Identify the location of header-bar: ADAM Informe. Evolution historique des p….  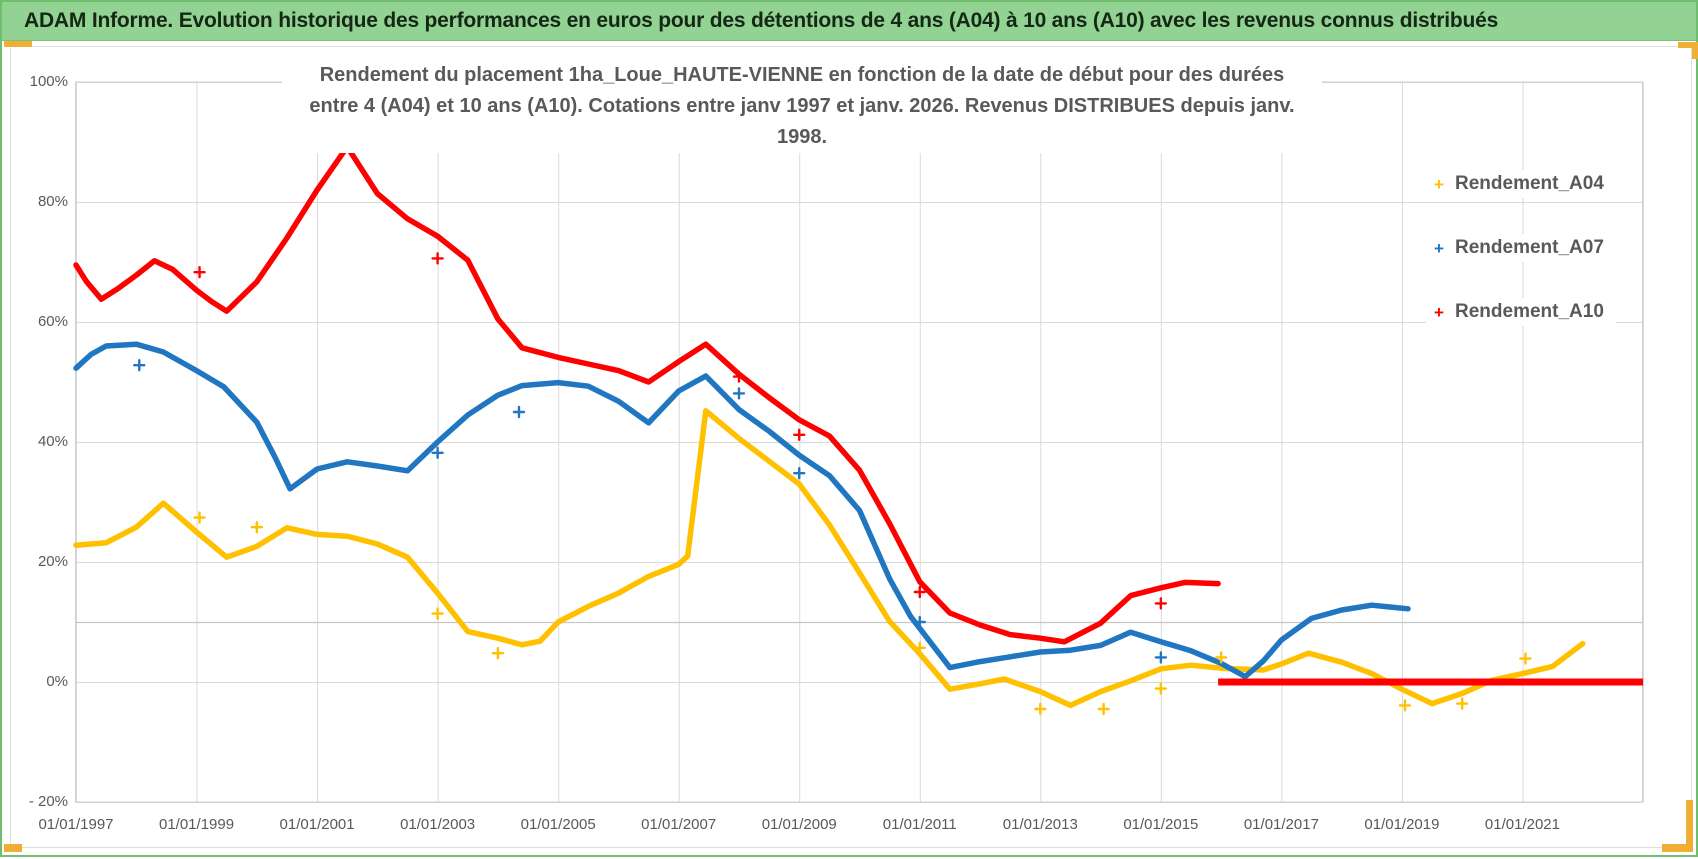
(849, 21).